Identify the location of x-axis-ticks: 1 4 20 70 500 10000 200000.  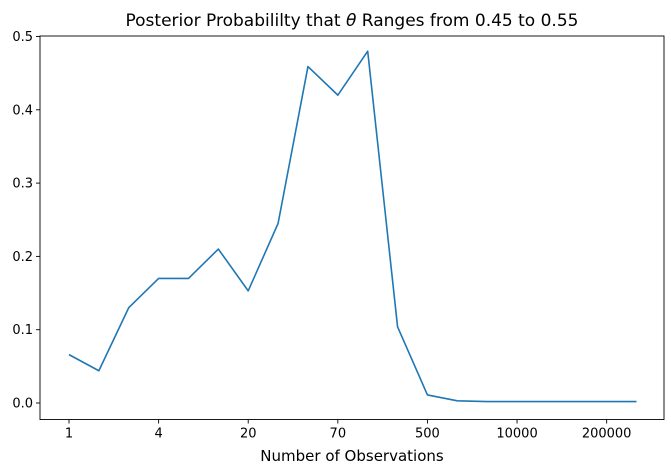
(348, 430).